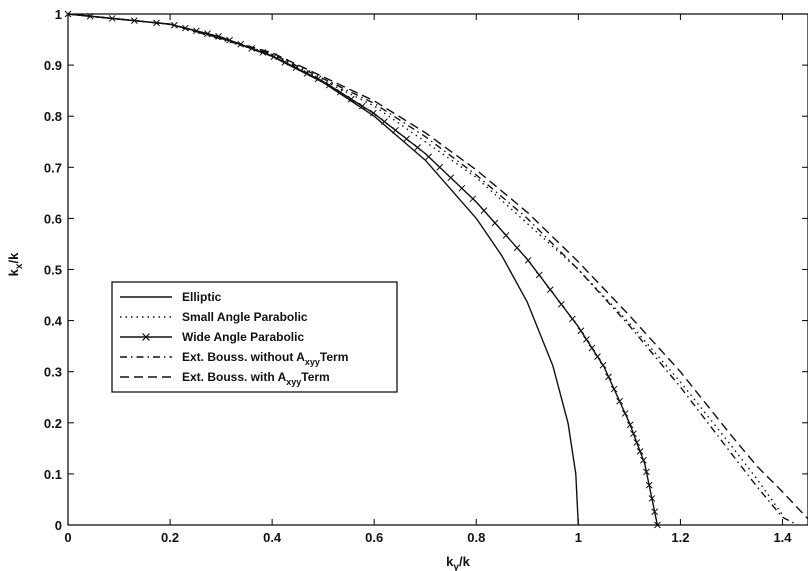 This screenshot has height=571, width=808. I want to click on x-tick-label: 1.4, so click(782, 537).